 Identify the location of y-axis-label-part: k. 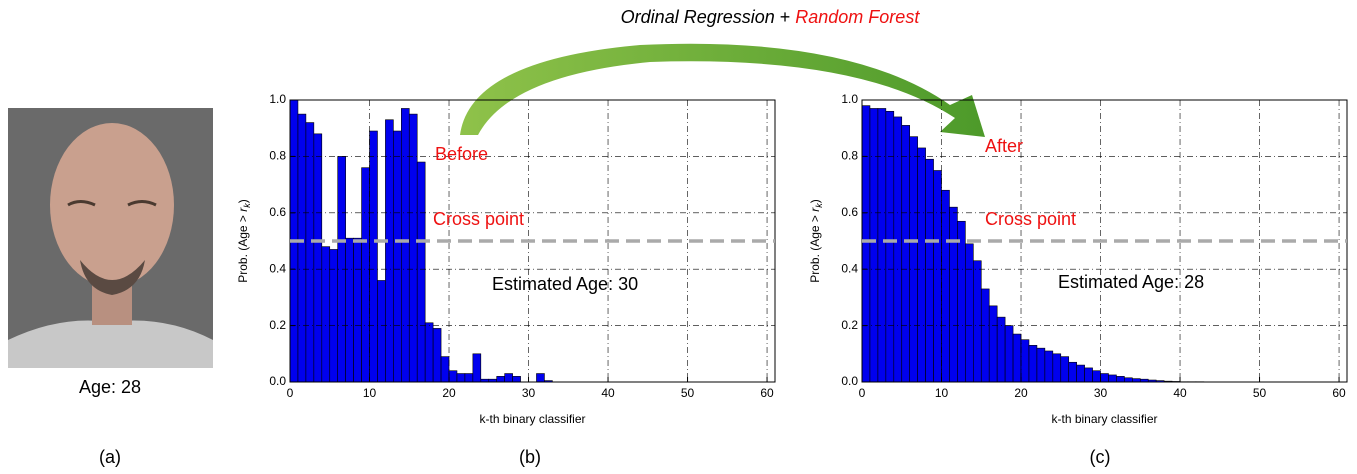
(247, 205).